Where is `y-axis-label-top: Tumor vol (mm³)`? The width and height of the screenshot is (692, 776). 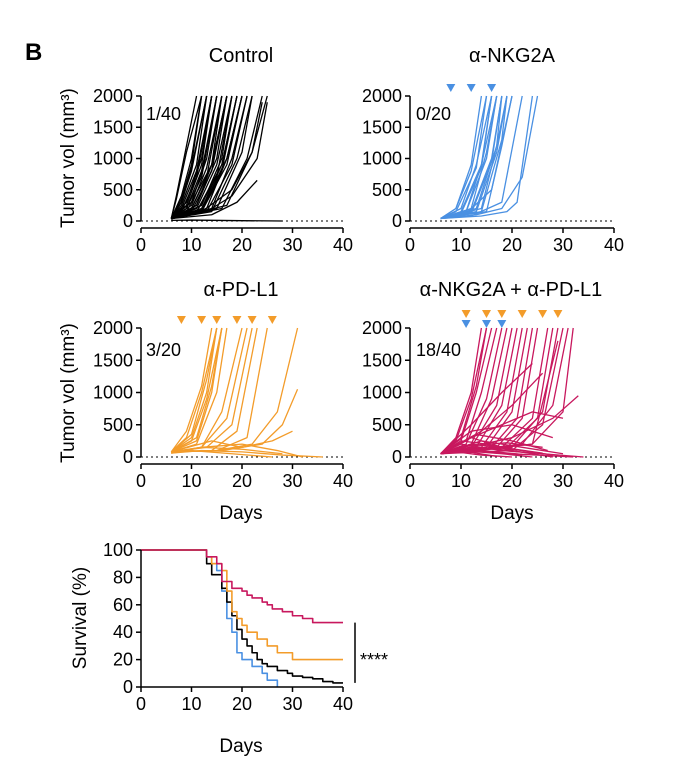 y-axis-label-top: Tumor vol (mm³) is located at coordinates (68, 158).